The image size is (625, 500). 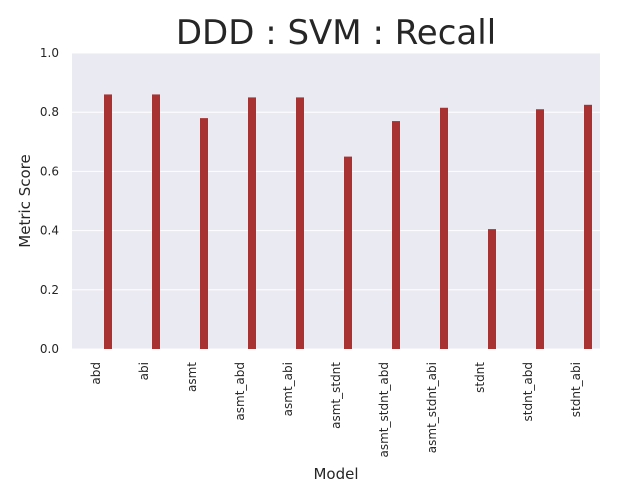 What do you see at coordinates (252, 223) in the screenshot?
I see `bar-asmt_abd` at bounding box center [252, 223].